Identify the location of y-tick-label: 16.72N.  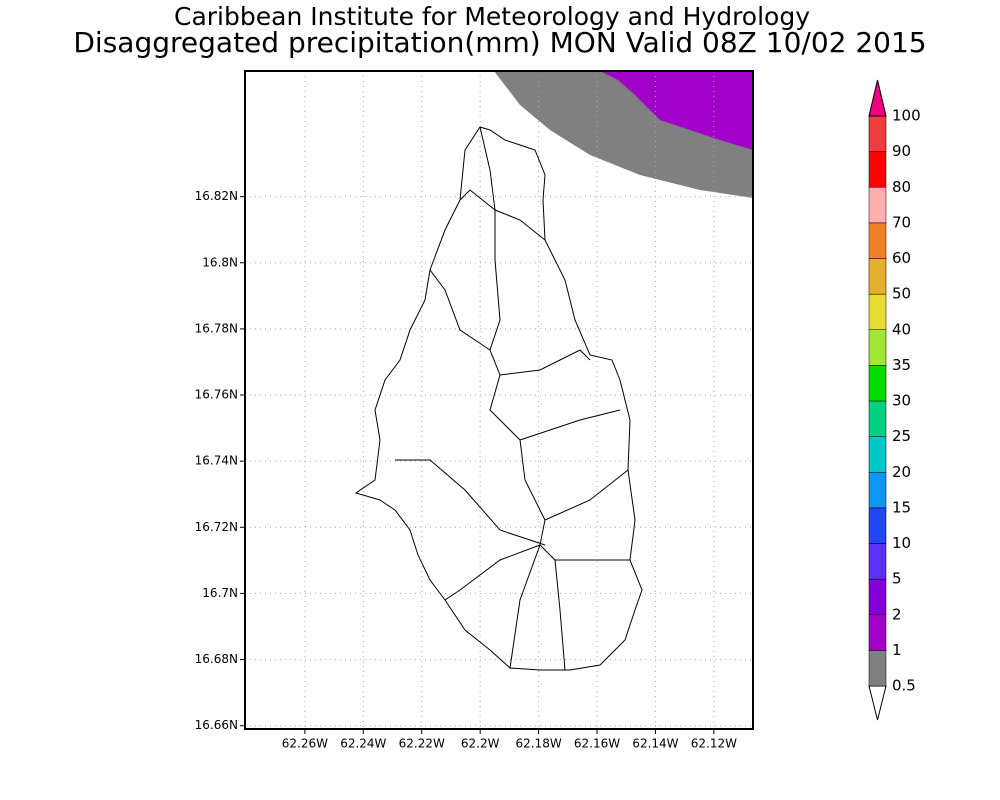
(216, 527).